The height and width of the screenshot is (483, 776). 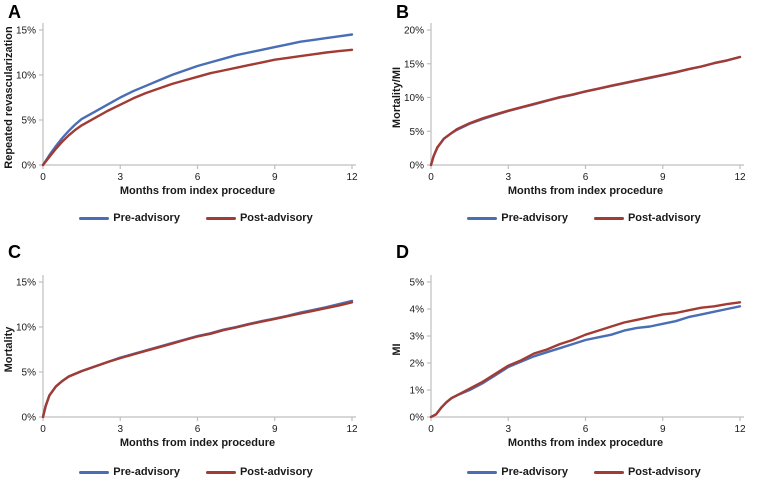 I want to click on legend-c: Pre-advisory Post-advisory, so click(x=196, y=472).